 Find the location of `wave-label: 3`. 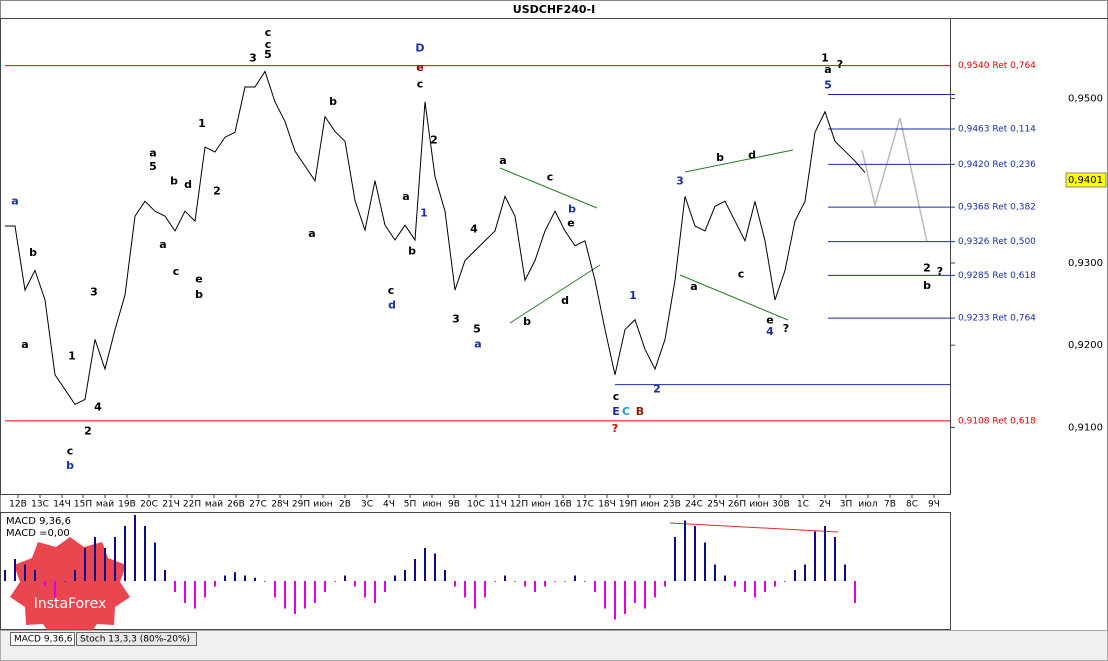

wave-label: 3 is located at coordinates (253, 57).